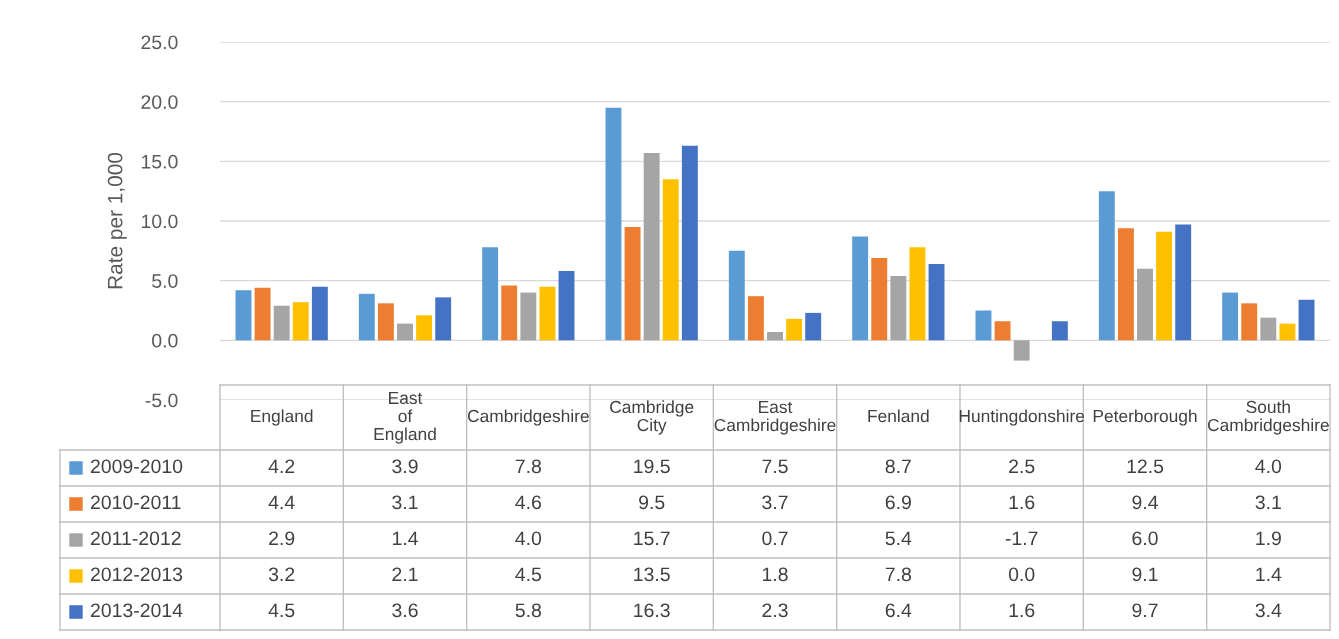 The image size is (1339, 639). Describe the element at coordinates (652, 574) in the screenshot. I see `data-label: 13.5` at that location.